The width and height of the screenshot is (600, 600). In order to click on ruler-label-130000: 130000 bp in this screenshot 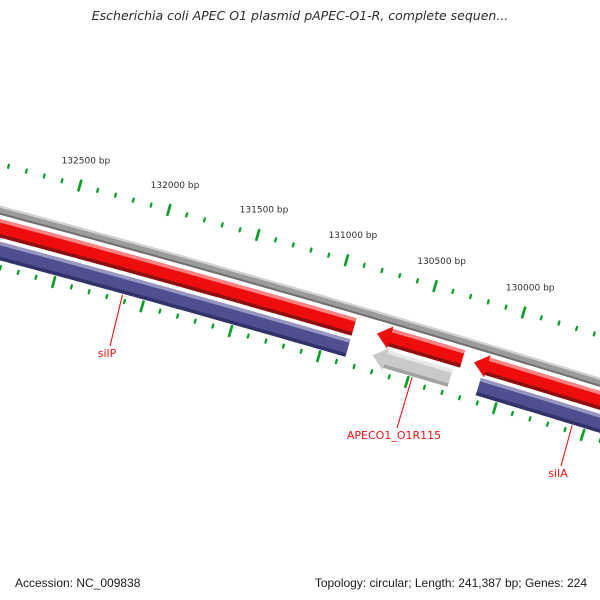, I will do `click(530, 288)`.